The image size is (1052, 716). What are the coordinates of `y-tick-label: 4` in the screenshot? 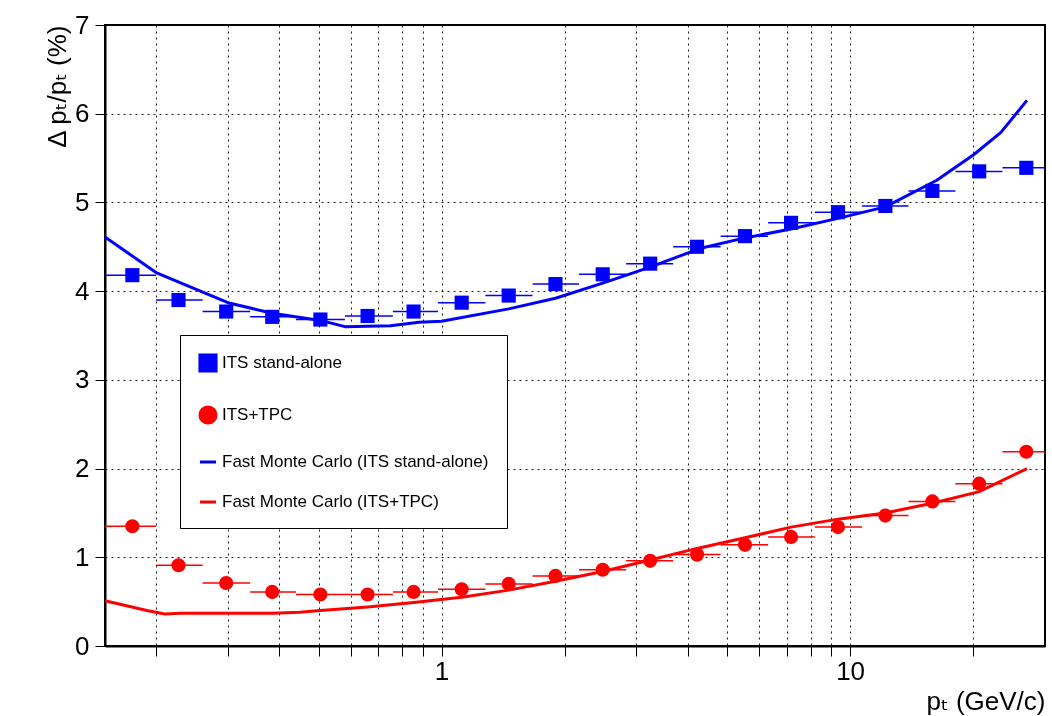 It's located at (82, 290).